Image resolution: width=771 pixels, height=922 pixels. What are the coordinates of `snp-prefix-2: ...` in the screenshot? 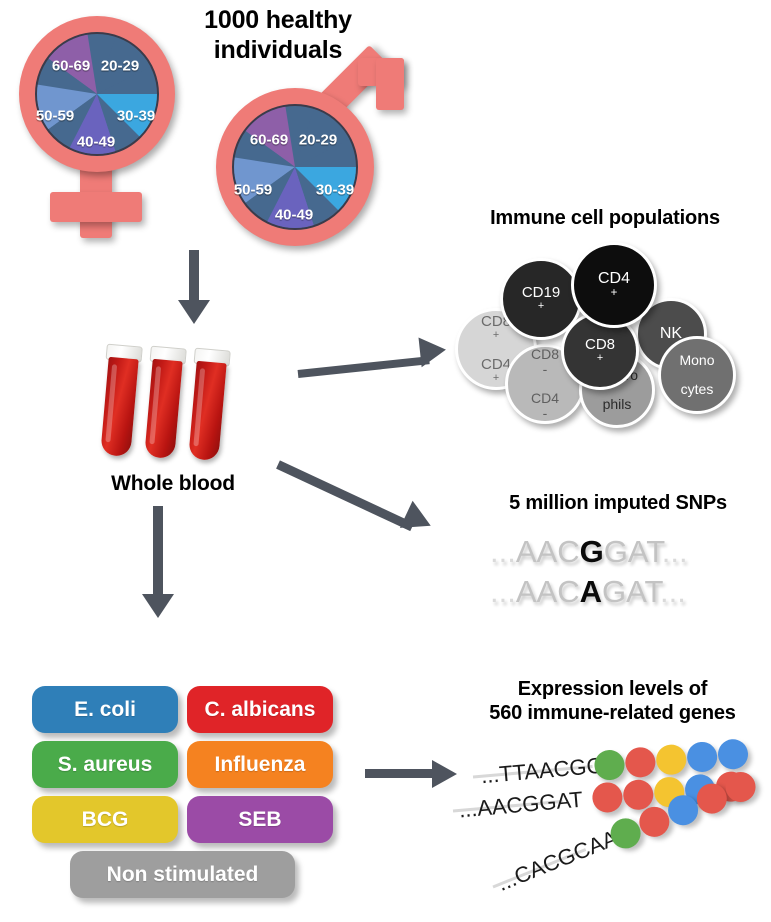 It's located at (503, 591).